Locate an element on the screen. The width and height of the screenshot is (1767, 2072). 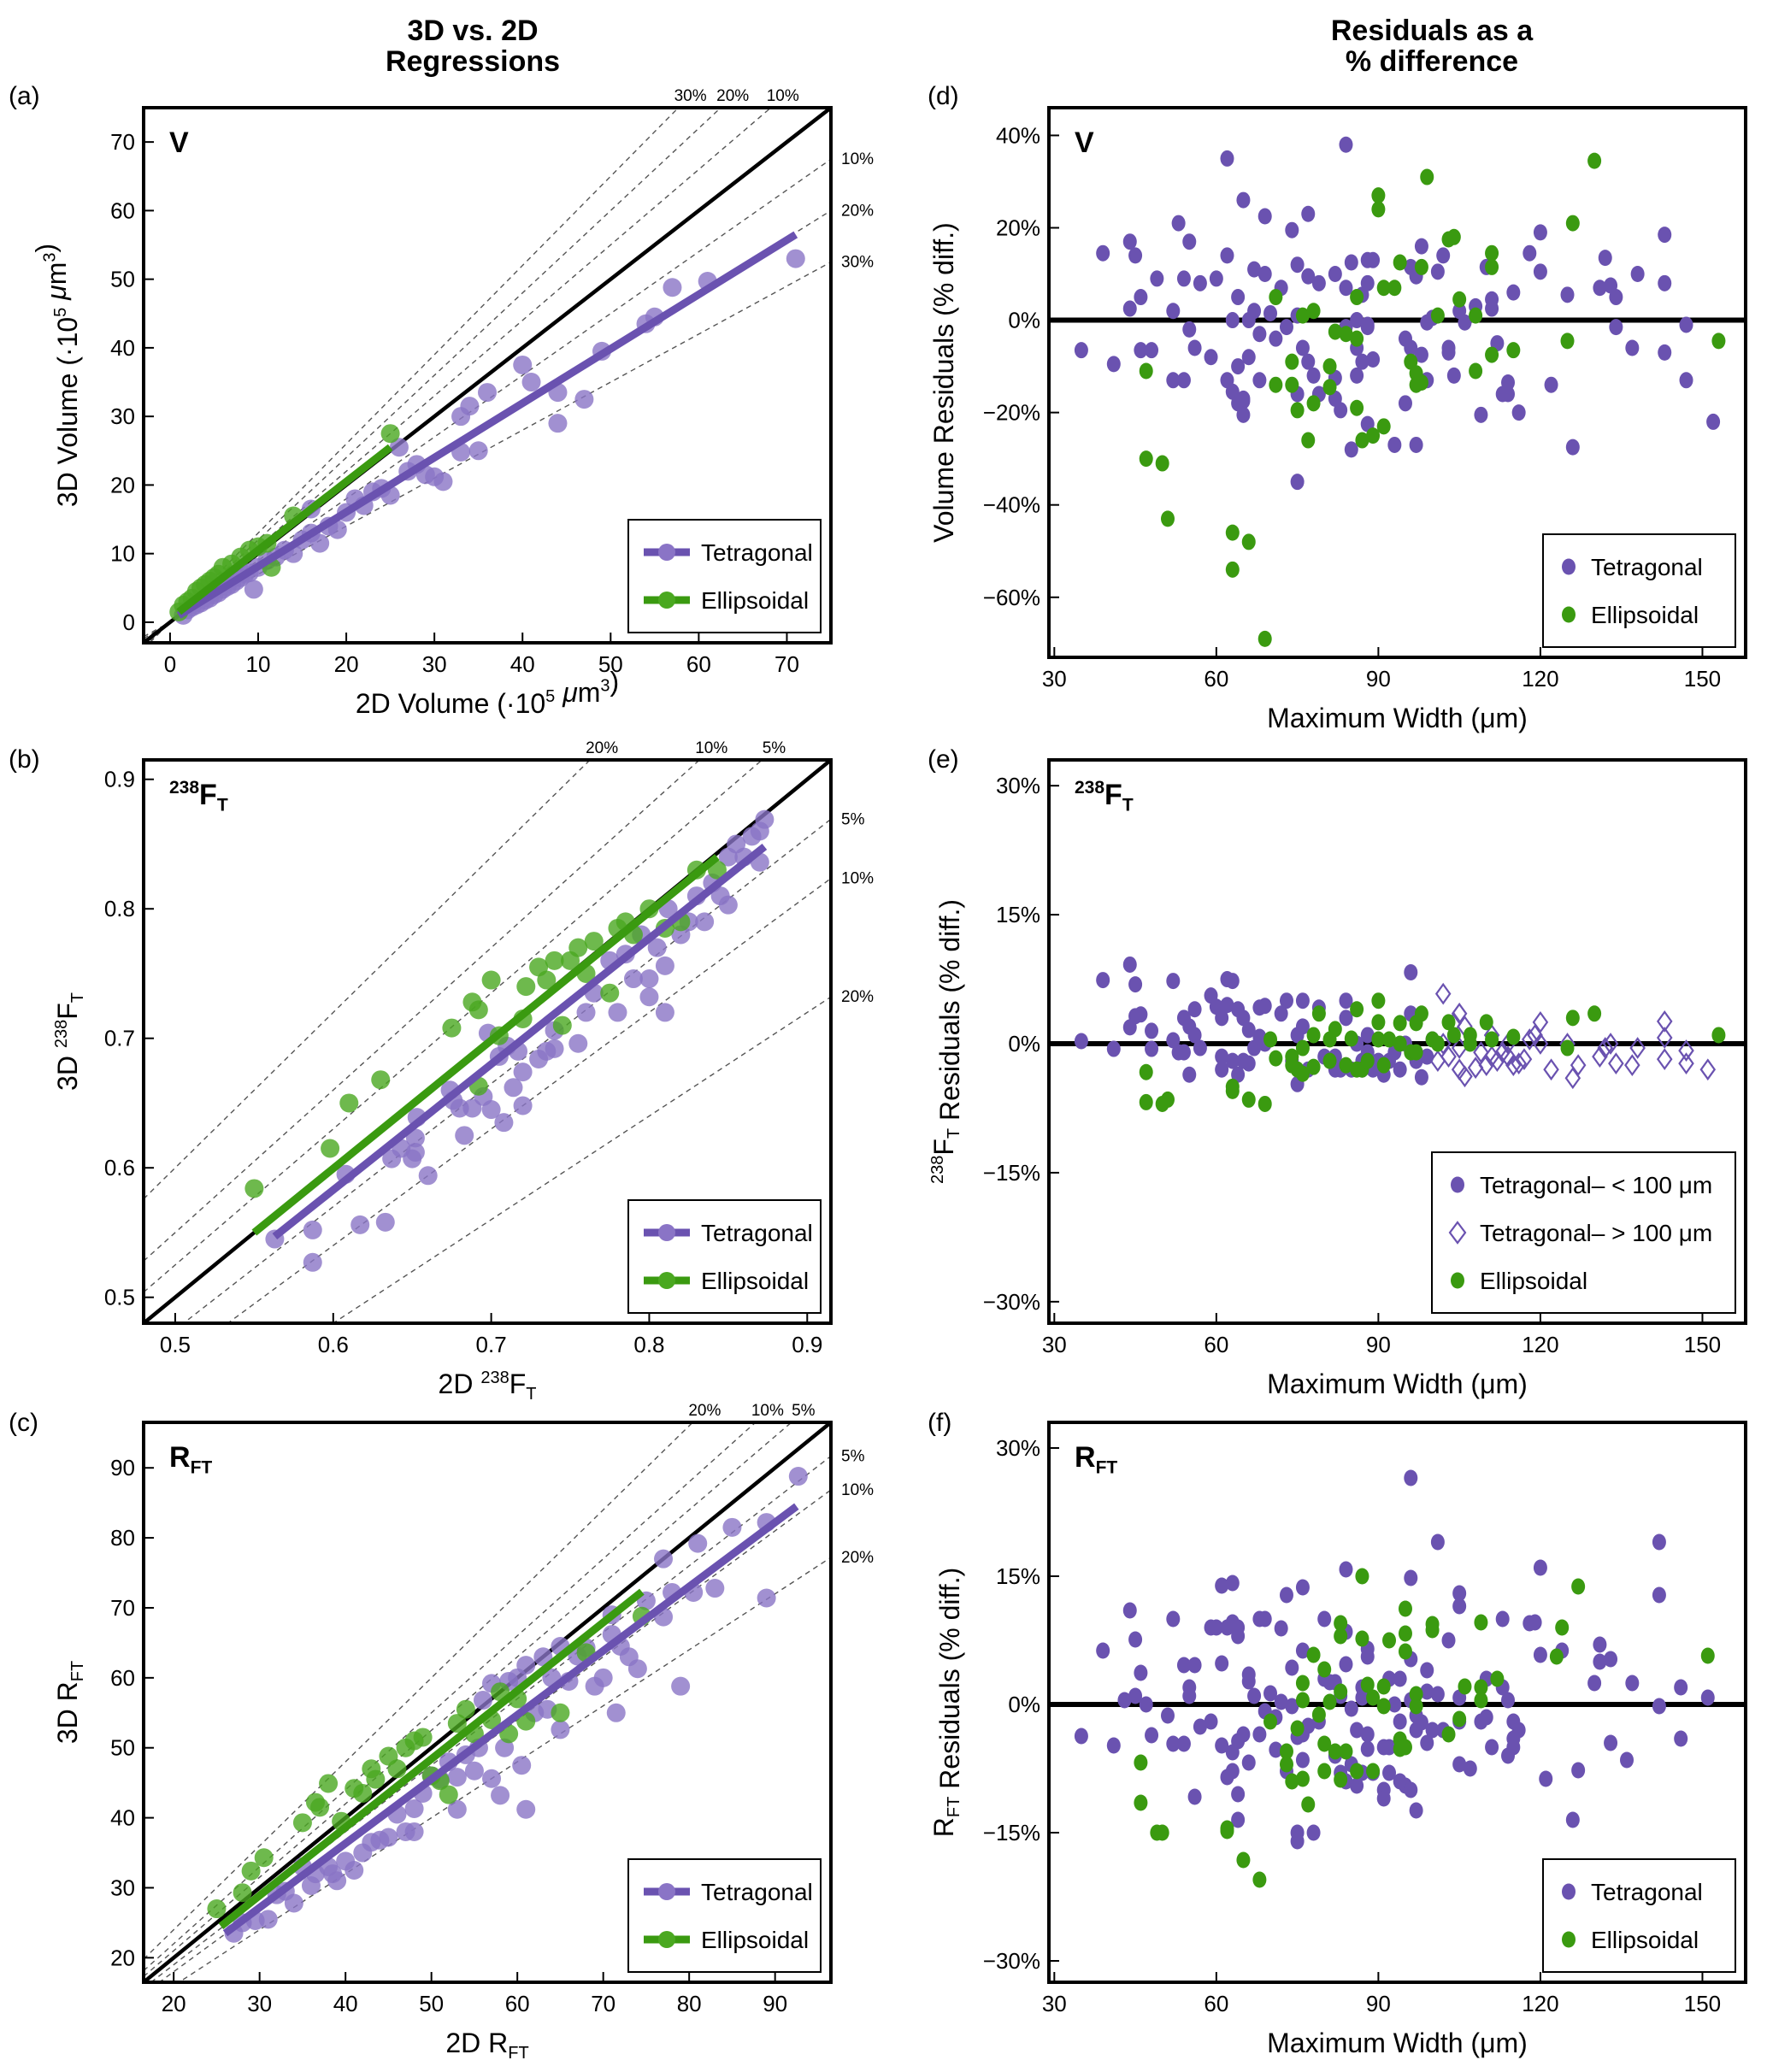
guide-label-above-20pct: 20% is located at coordinates (704, 1411).